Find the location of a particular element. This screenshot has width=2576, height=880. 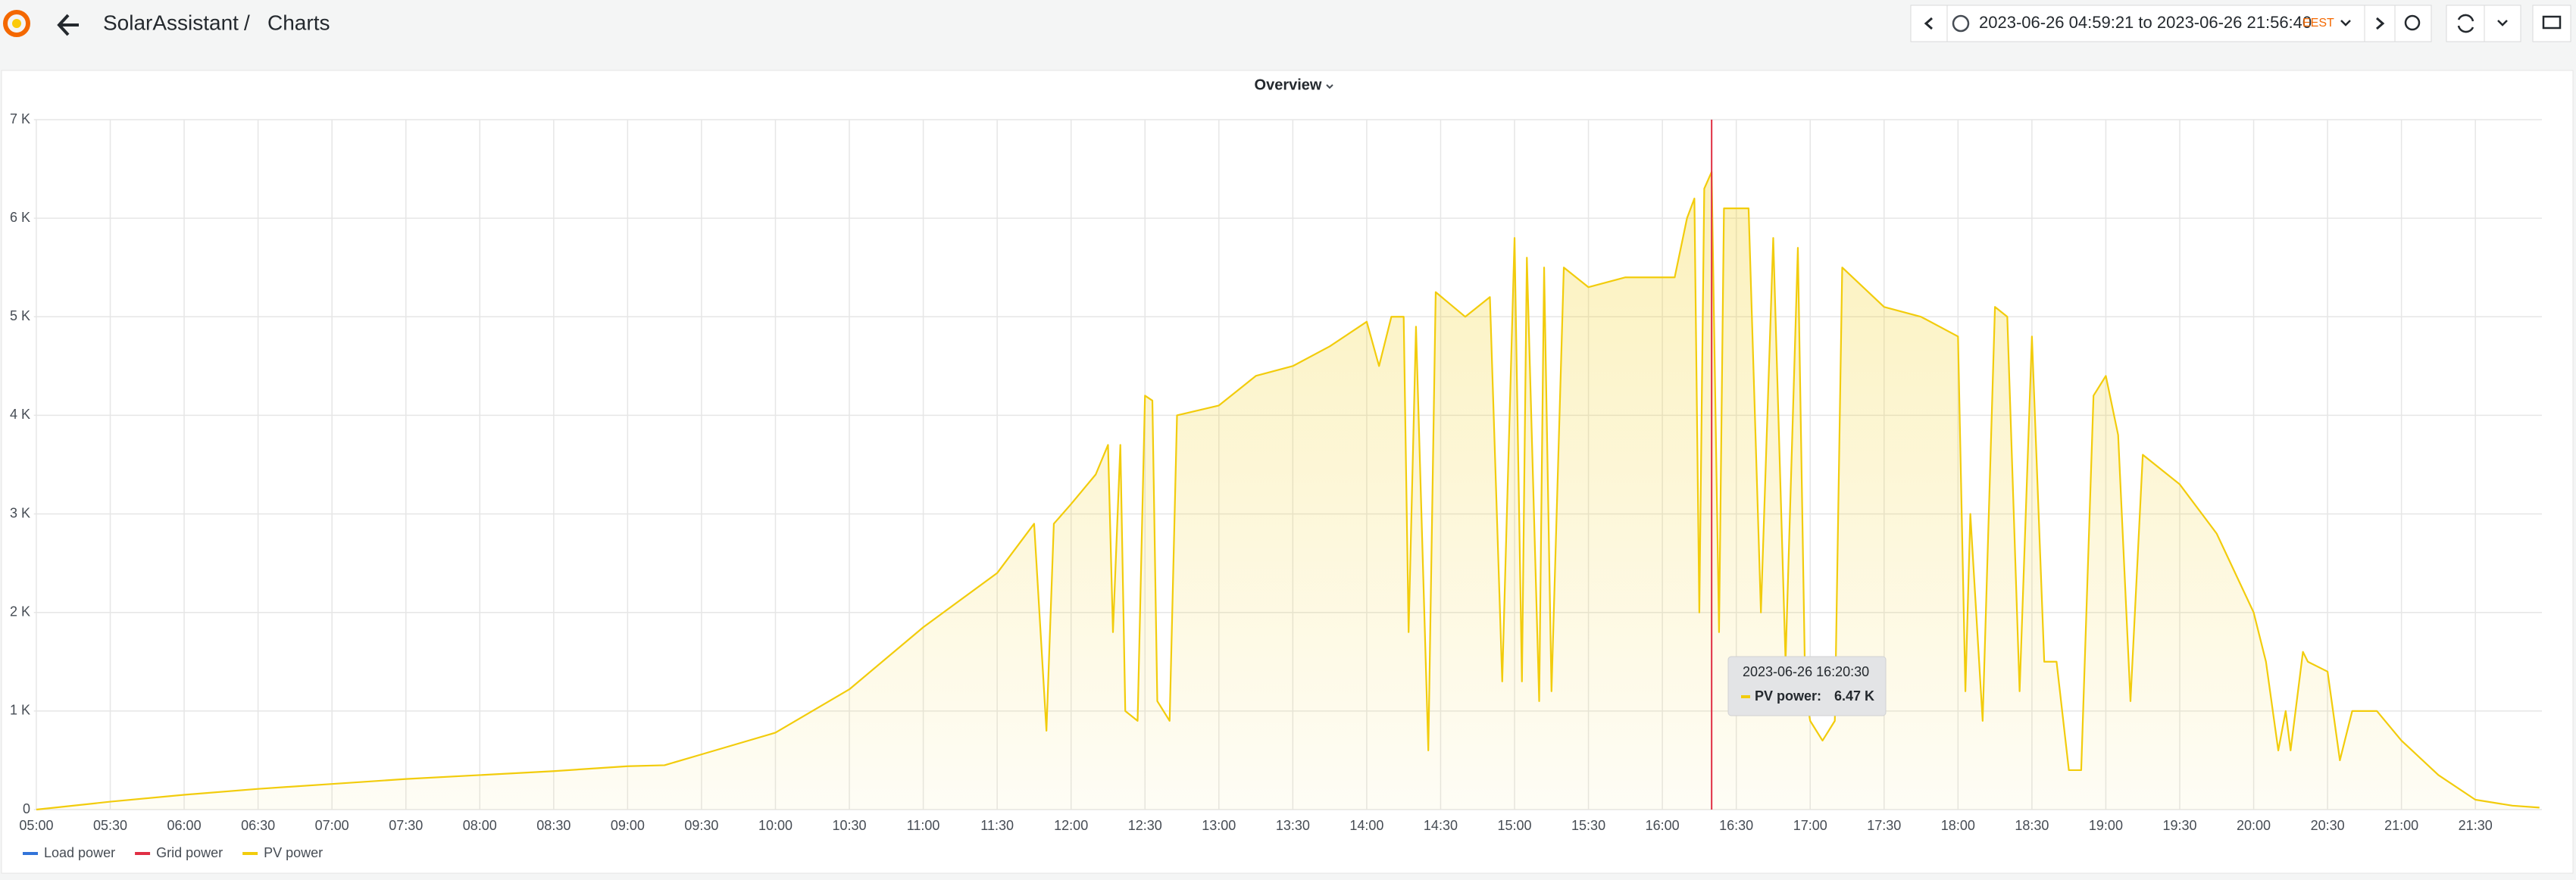

x-tick-label: 17:30 is located at coordinates (1884, 825).